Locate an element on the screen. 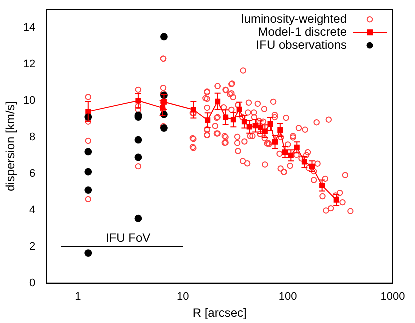  x-tick-label: 1 is located at coordinates (78, 297).